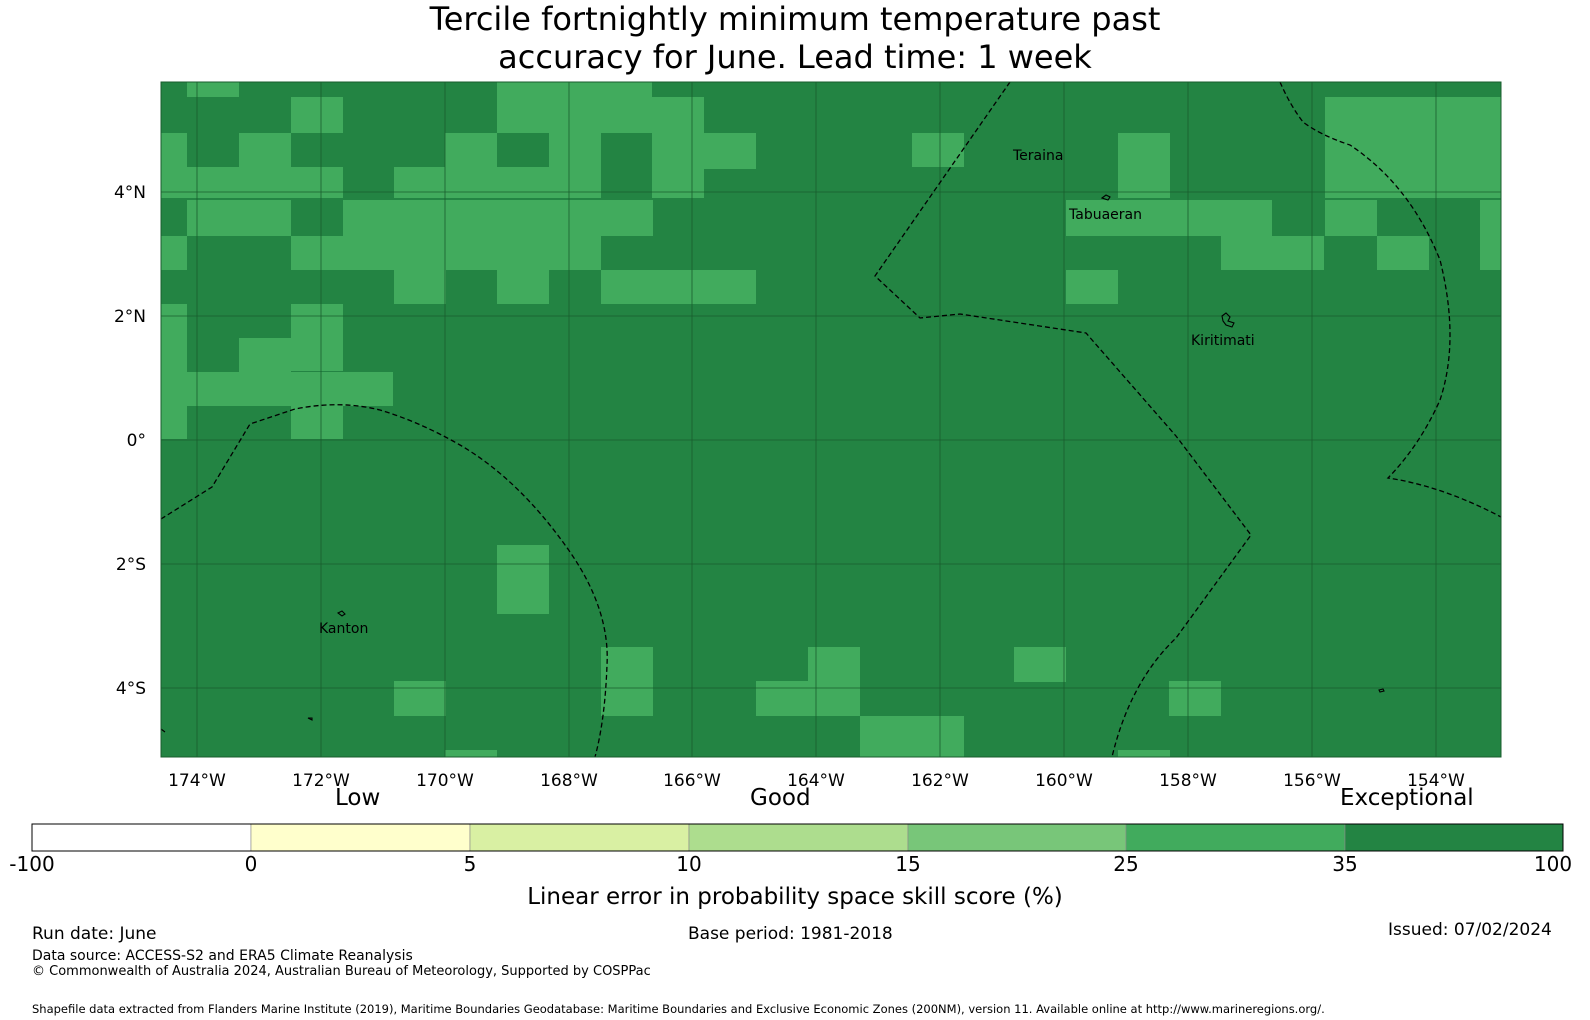 The height and width of the screenshot is (1020, 1590). Describe the element at coordinates (358, 798) in the screenshot. I see `legend-category-low: Low` at that location.